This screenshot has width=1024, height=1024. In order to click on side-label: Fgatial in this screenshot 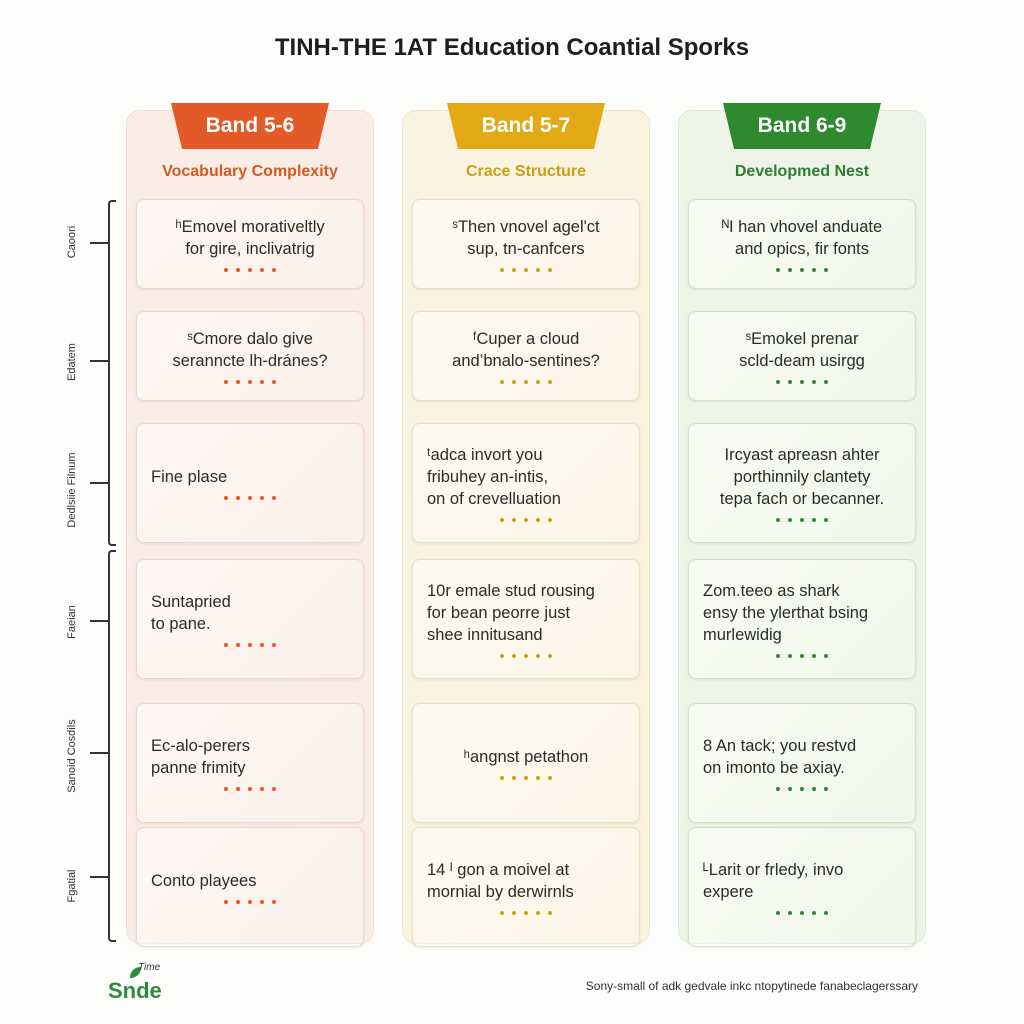, I will do `click(72, 886)`.